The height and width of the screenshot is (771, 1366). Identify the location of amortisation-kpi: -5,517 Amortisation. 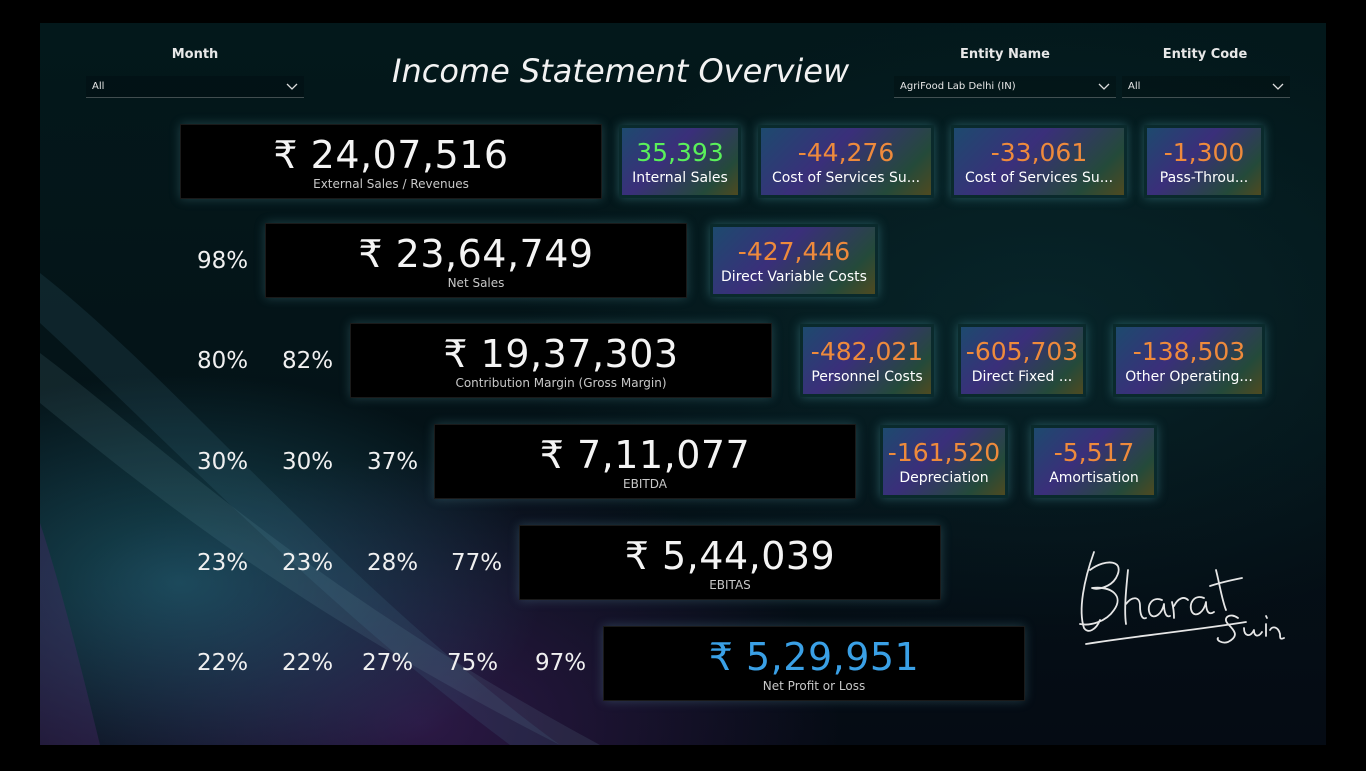
(1094, 461).